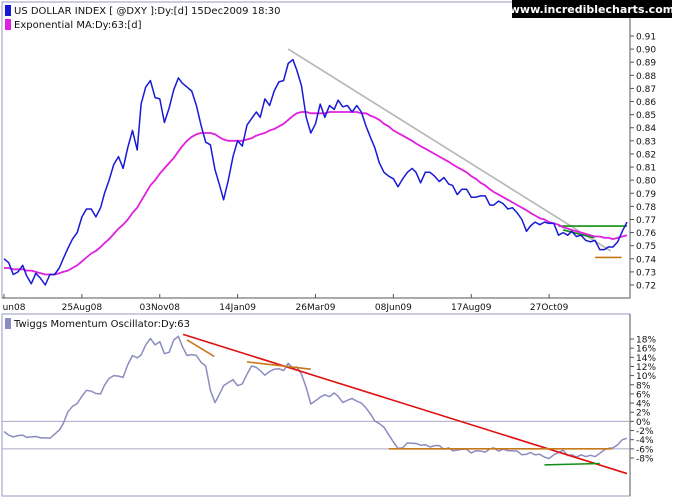  What do you see at coordinates (645, 460) in the screenshot?
I see `oscillator-y-tick-label: -8%` at bounding box center [645, 460].